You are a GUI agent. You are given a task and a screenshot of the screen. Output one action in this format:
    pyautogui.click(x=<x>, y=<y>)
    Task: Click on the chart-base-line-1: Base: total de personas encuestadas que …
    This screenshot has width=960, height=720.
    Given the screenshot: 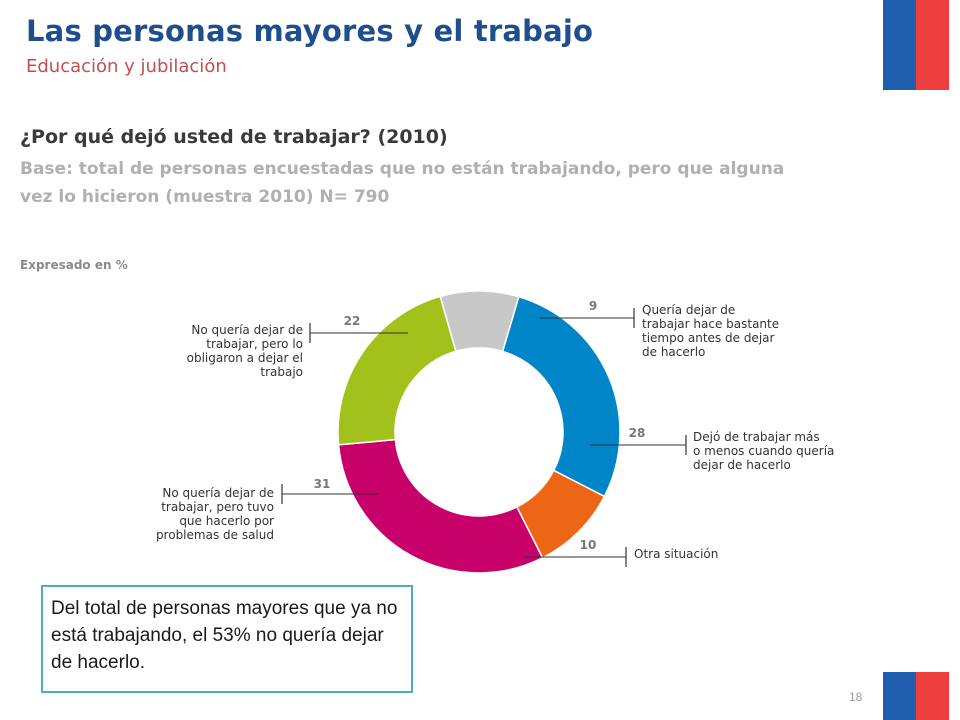 What is the action you would take?
    pyautogui.click(x=402, y=169)
    